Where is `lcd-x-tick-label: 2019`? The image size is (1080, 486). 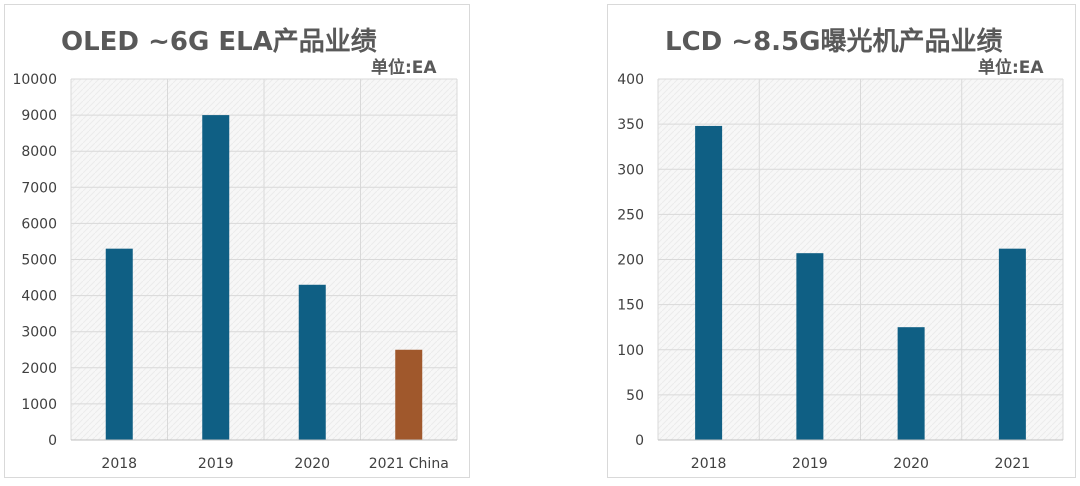 lcd-x-tick-label: 2019 is located at coordinates (810, 464).